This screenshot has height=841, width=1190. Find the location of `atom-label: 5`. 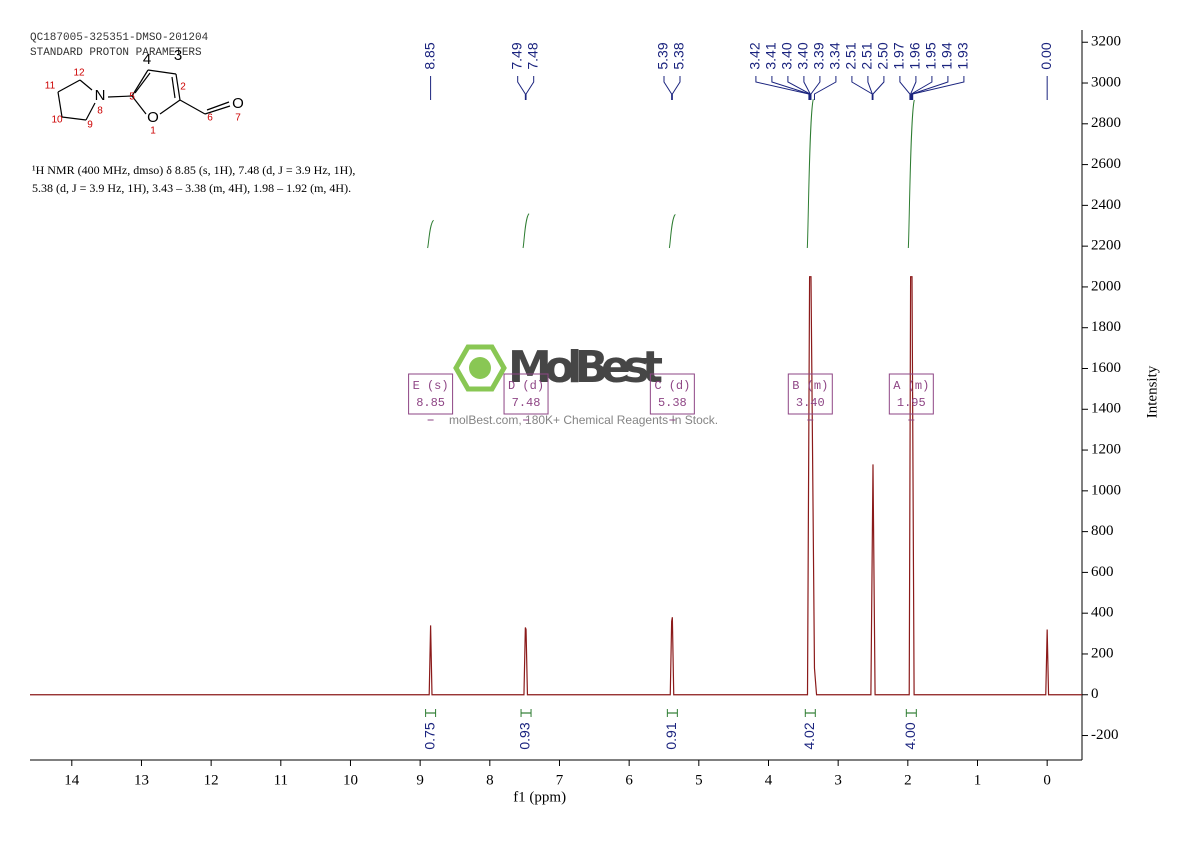

atom-label: 5 is located at coordinates (132, 97).